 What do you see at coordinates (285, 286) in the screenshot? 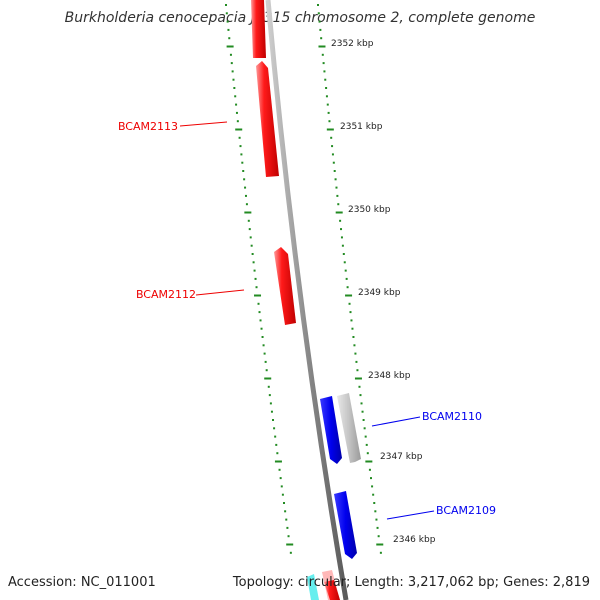
I see `gene-bcam2112` at bounding box center [285, 286].